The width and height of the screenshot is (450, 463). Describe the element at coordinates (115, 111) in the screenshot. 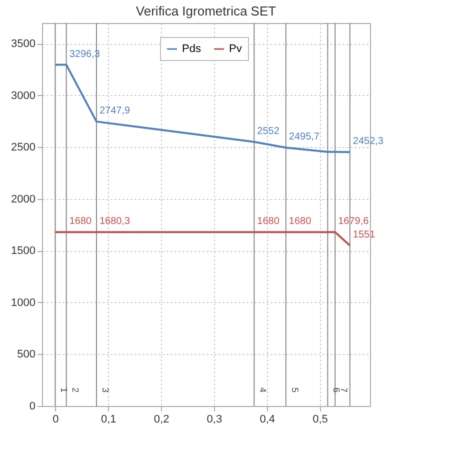

I see `data-label: 2747,9` at that location.